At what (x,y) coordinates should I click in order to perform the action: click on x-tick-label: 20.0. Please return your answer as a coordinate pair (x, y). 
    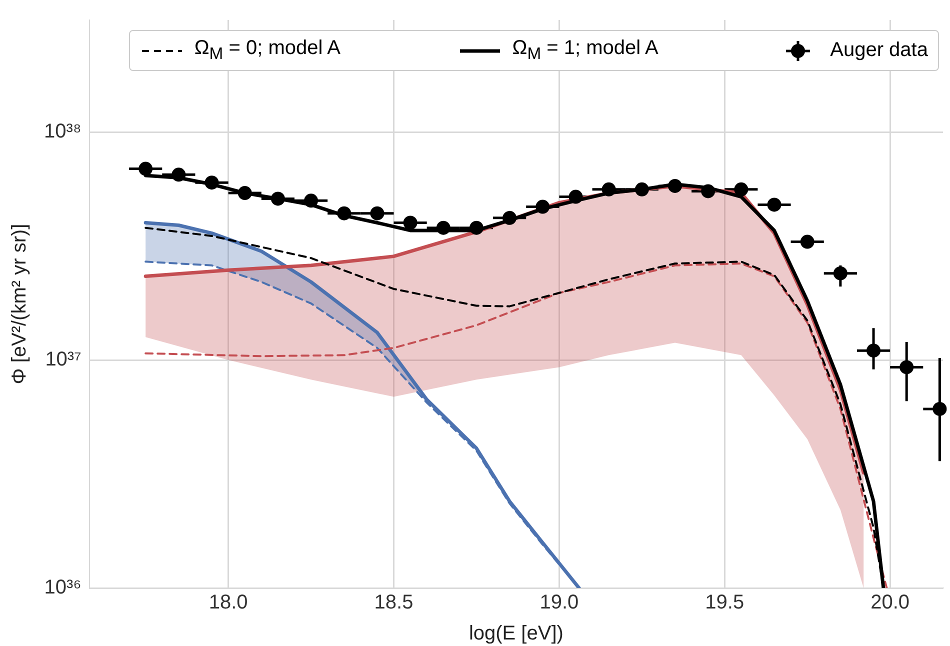
    Looking at the image, I should click on (890, 603).